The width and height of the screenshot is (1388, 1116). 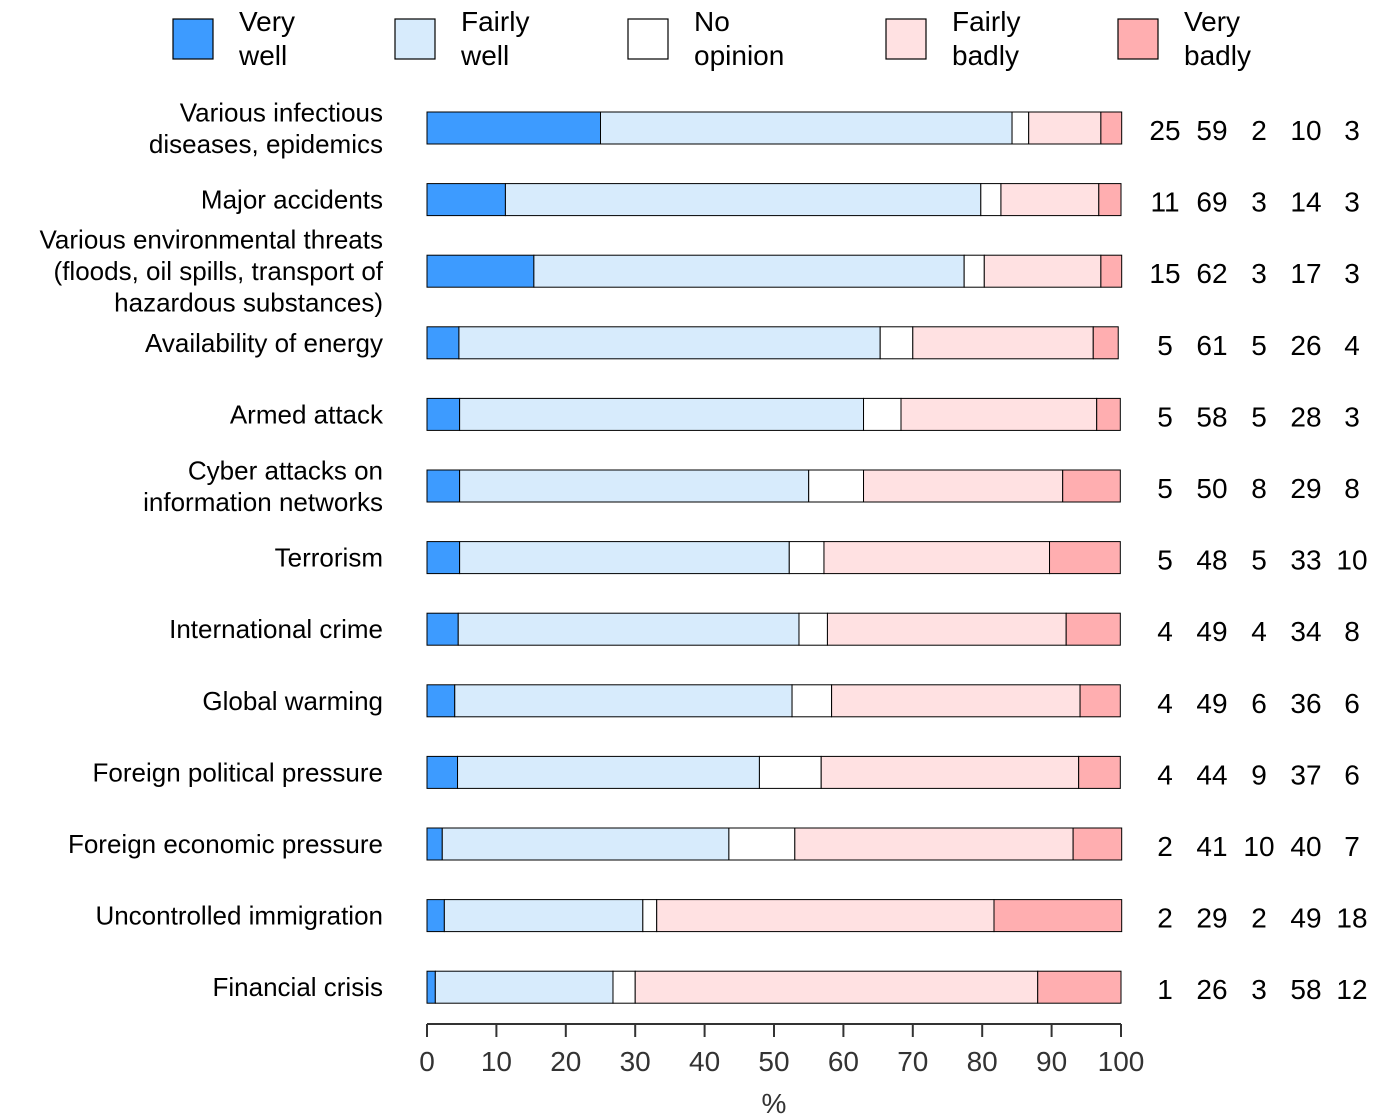 I want to click on value-label-terrorism-very-well: 5, so click(x=1165, y=560).